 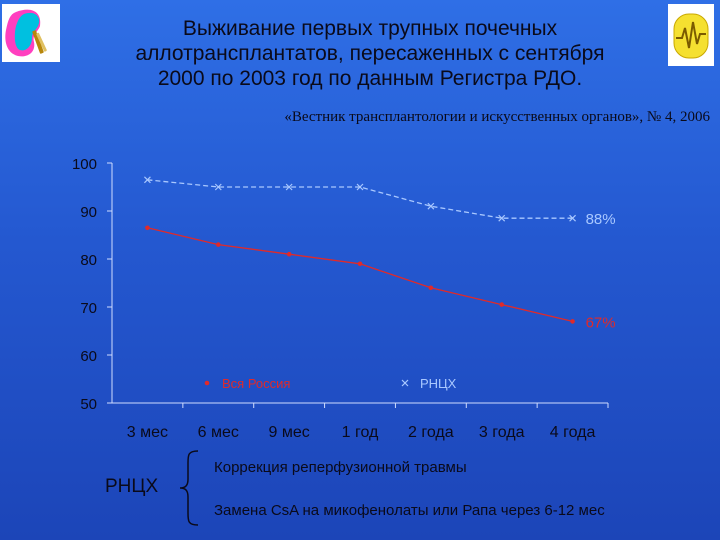 What do you see at coordinates (88, 308) in the screenshot?
I see `y-tick-label: 70` at bounding box center [88, 308].